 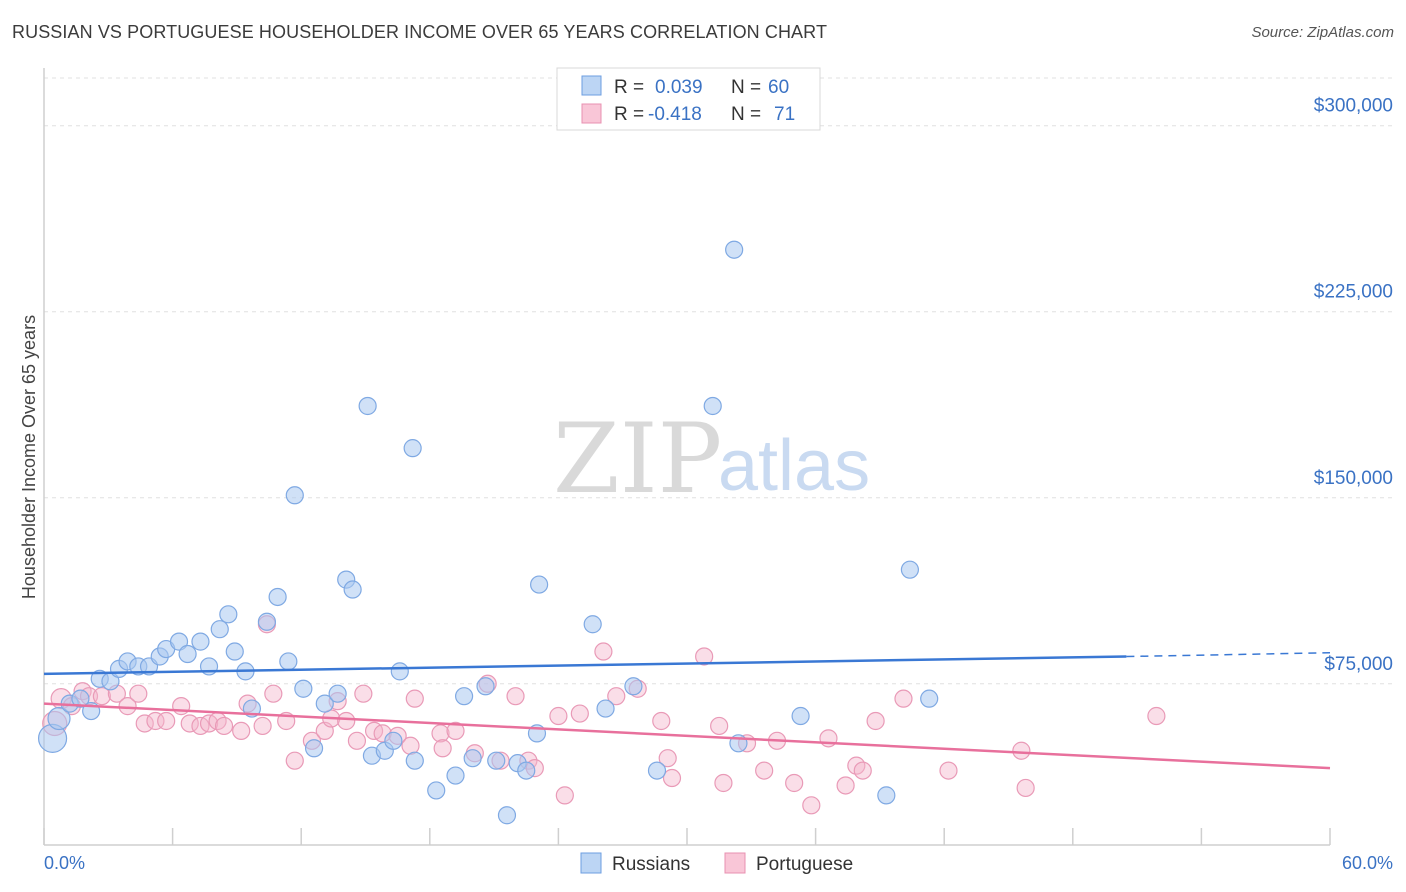 I want to click on trend-line-russians, so click(x=585, y=665).